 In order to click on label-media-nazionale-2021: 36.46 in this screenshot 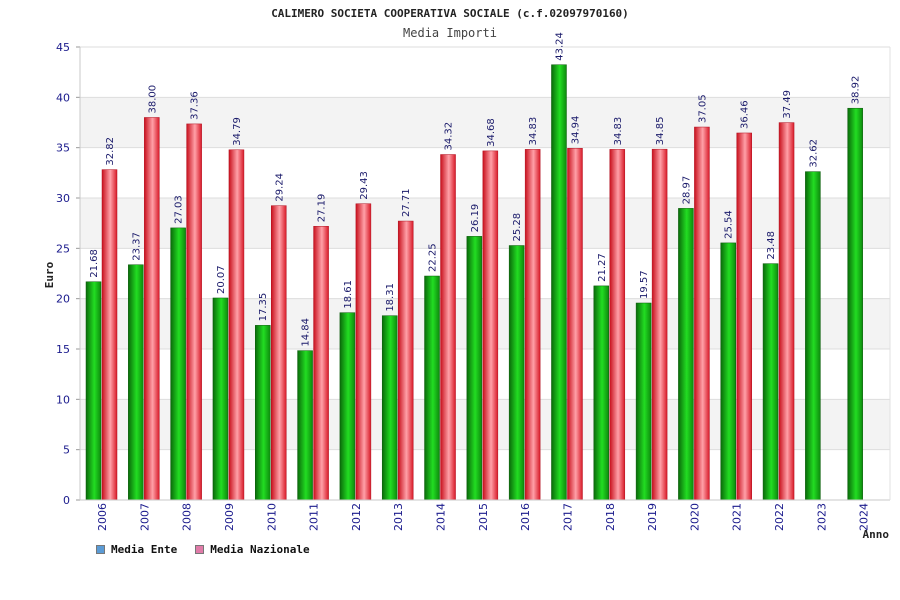, I will do `click(745, 114)`.